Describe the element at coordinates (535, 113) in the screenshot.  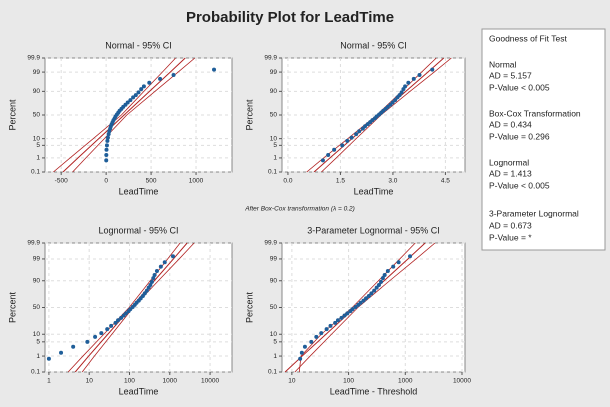
I see `gof-name: Box-Cox Transformation` at that location.